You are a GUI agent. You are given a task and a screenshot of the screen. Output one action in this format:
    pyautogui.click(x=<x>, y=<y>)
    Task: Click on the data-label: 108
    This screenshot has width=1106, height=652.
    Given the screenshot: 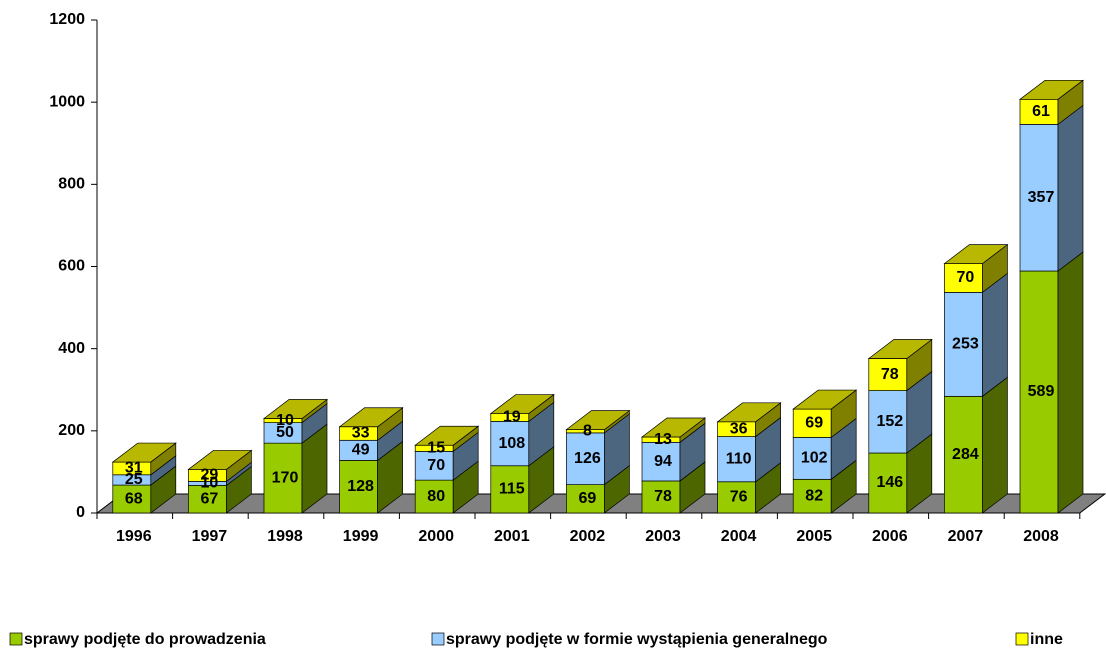 What is the action you would take?
    pyautogui.click(x=511, y=443)
    